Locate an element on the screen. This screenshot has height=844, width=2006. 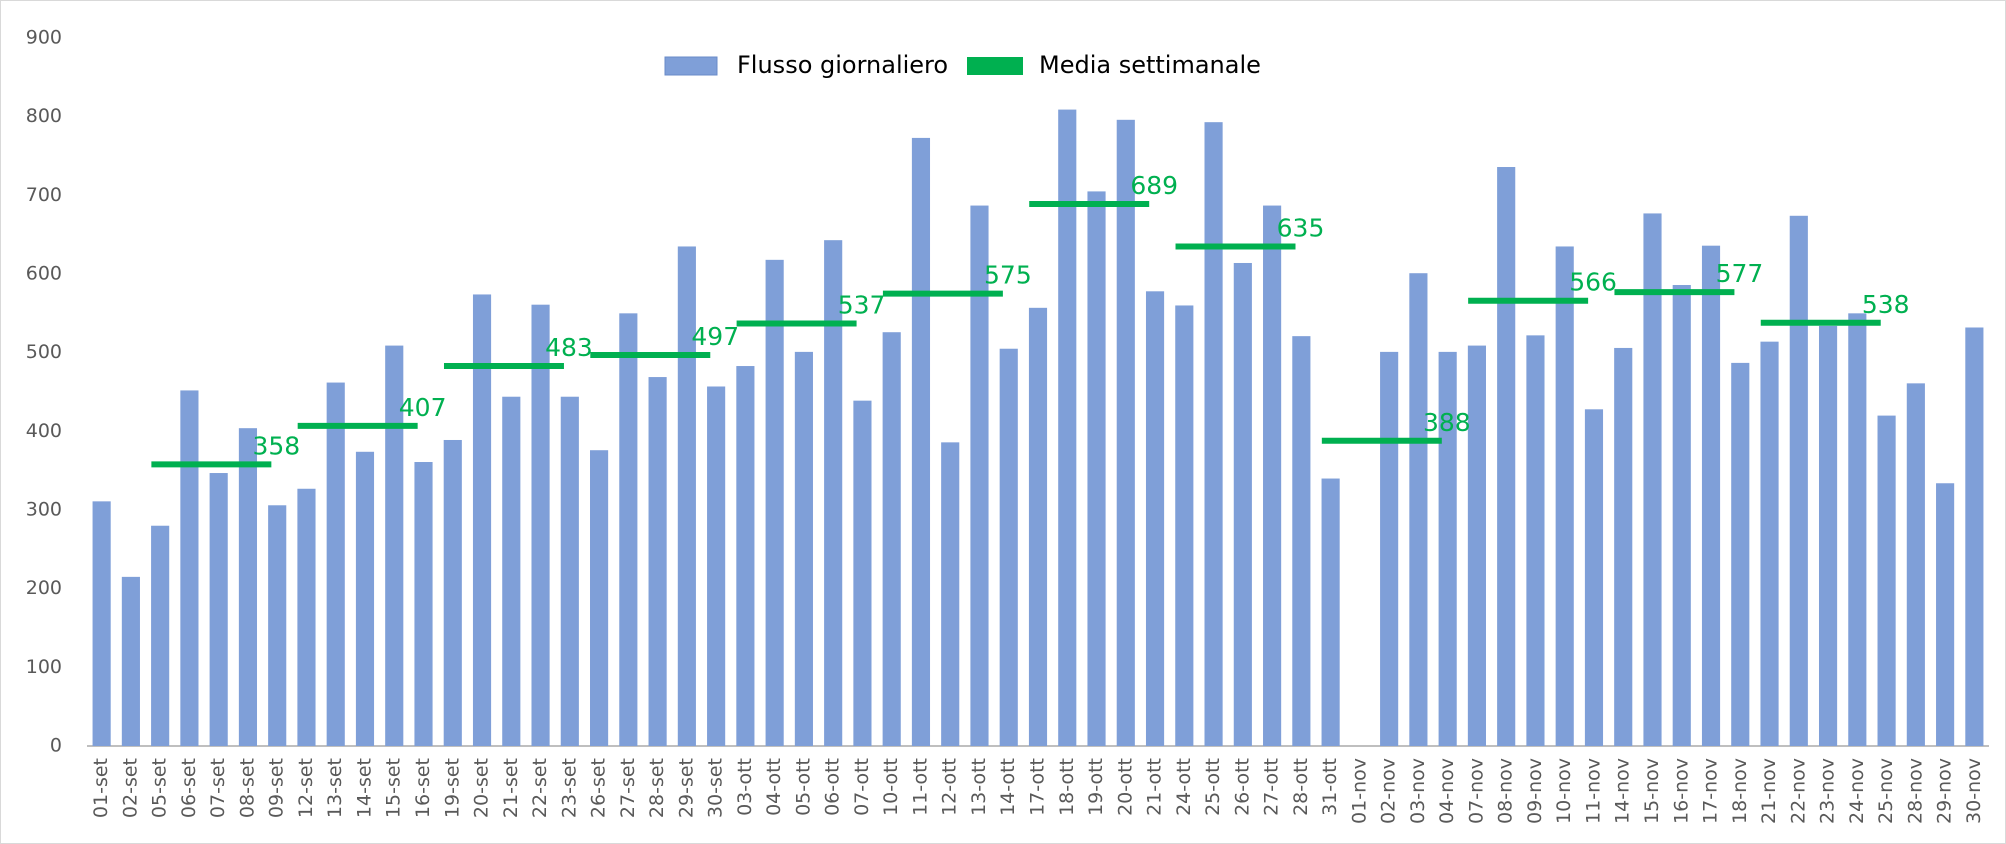
data-label: 497 is located at coordinates (715, 336).